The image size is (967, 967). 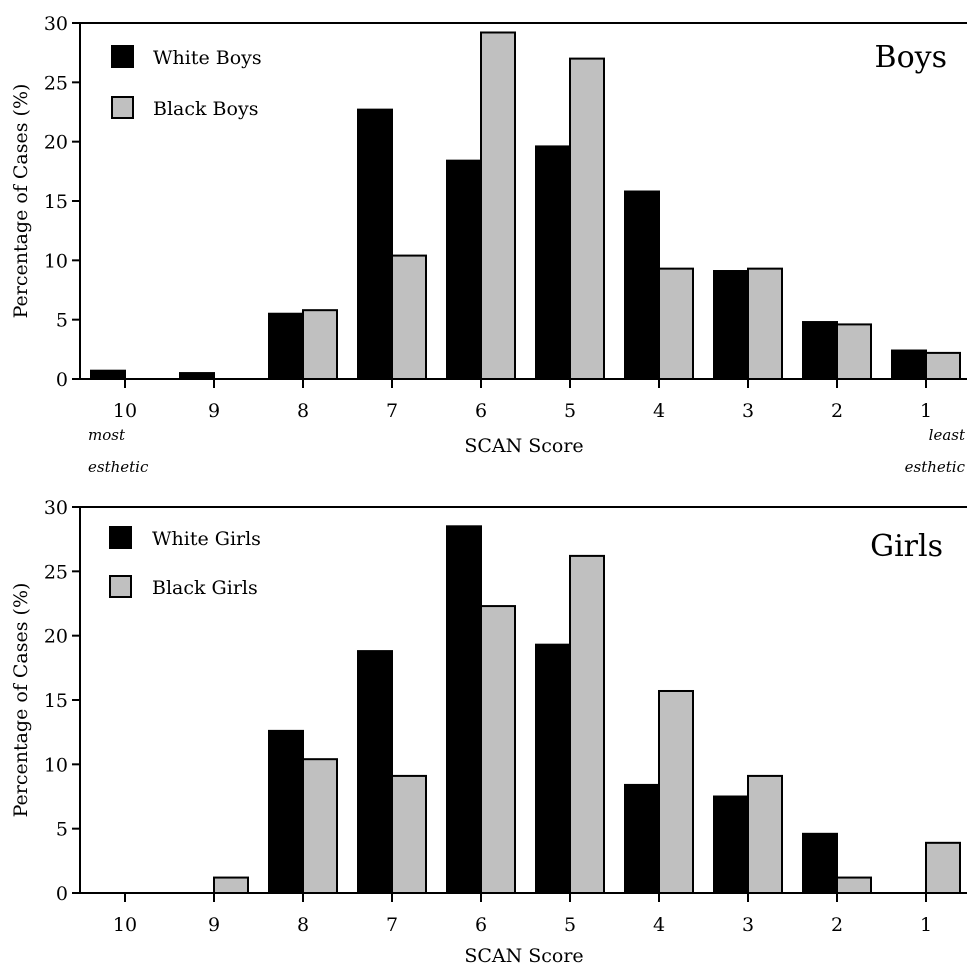 What do you see at coordinates (837, 925) in the screenshot?
I see `girls-x-tick-label: 2` at bounding box center [837, 925].